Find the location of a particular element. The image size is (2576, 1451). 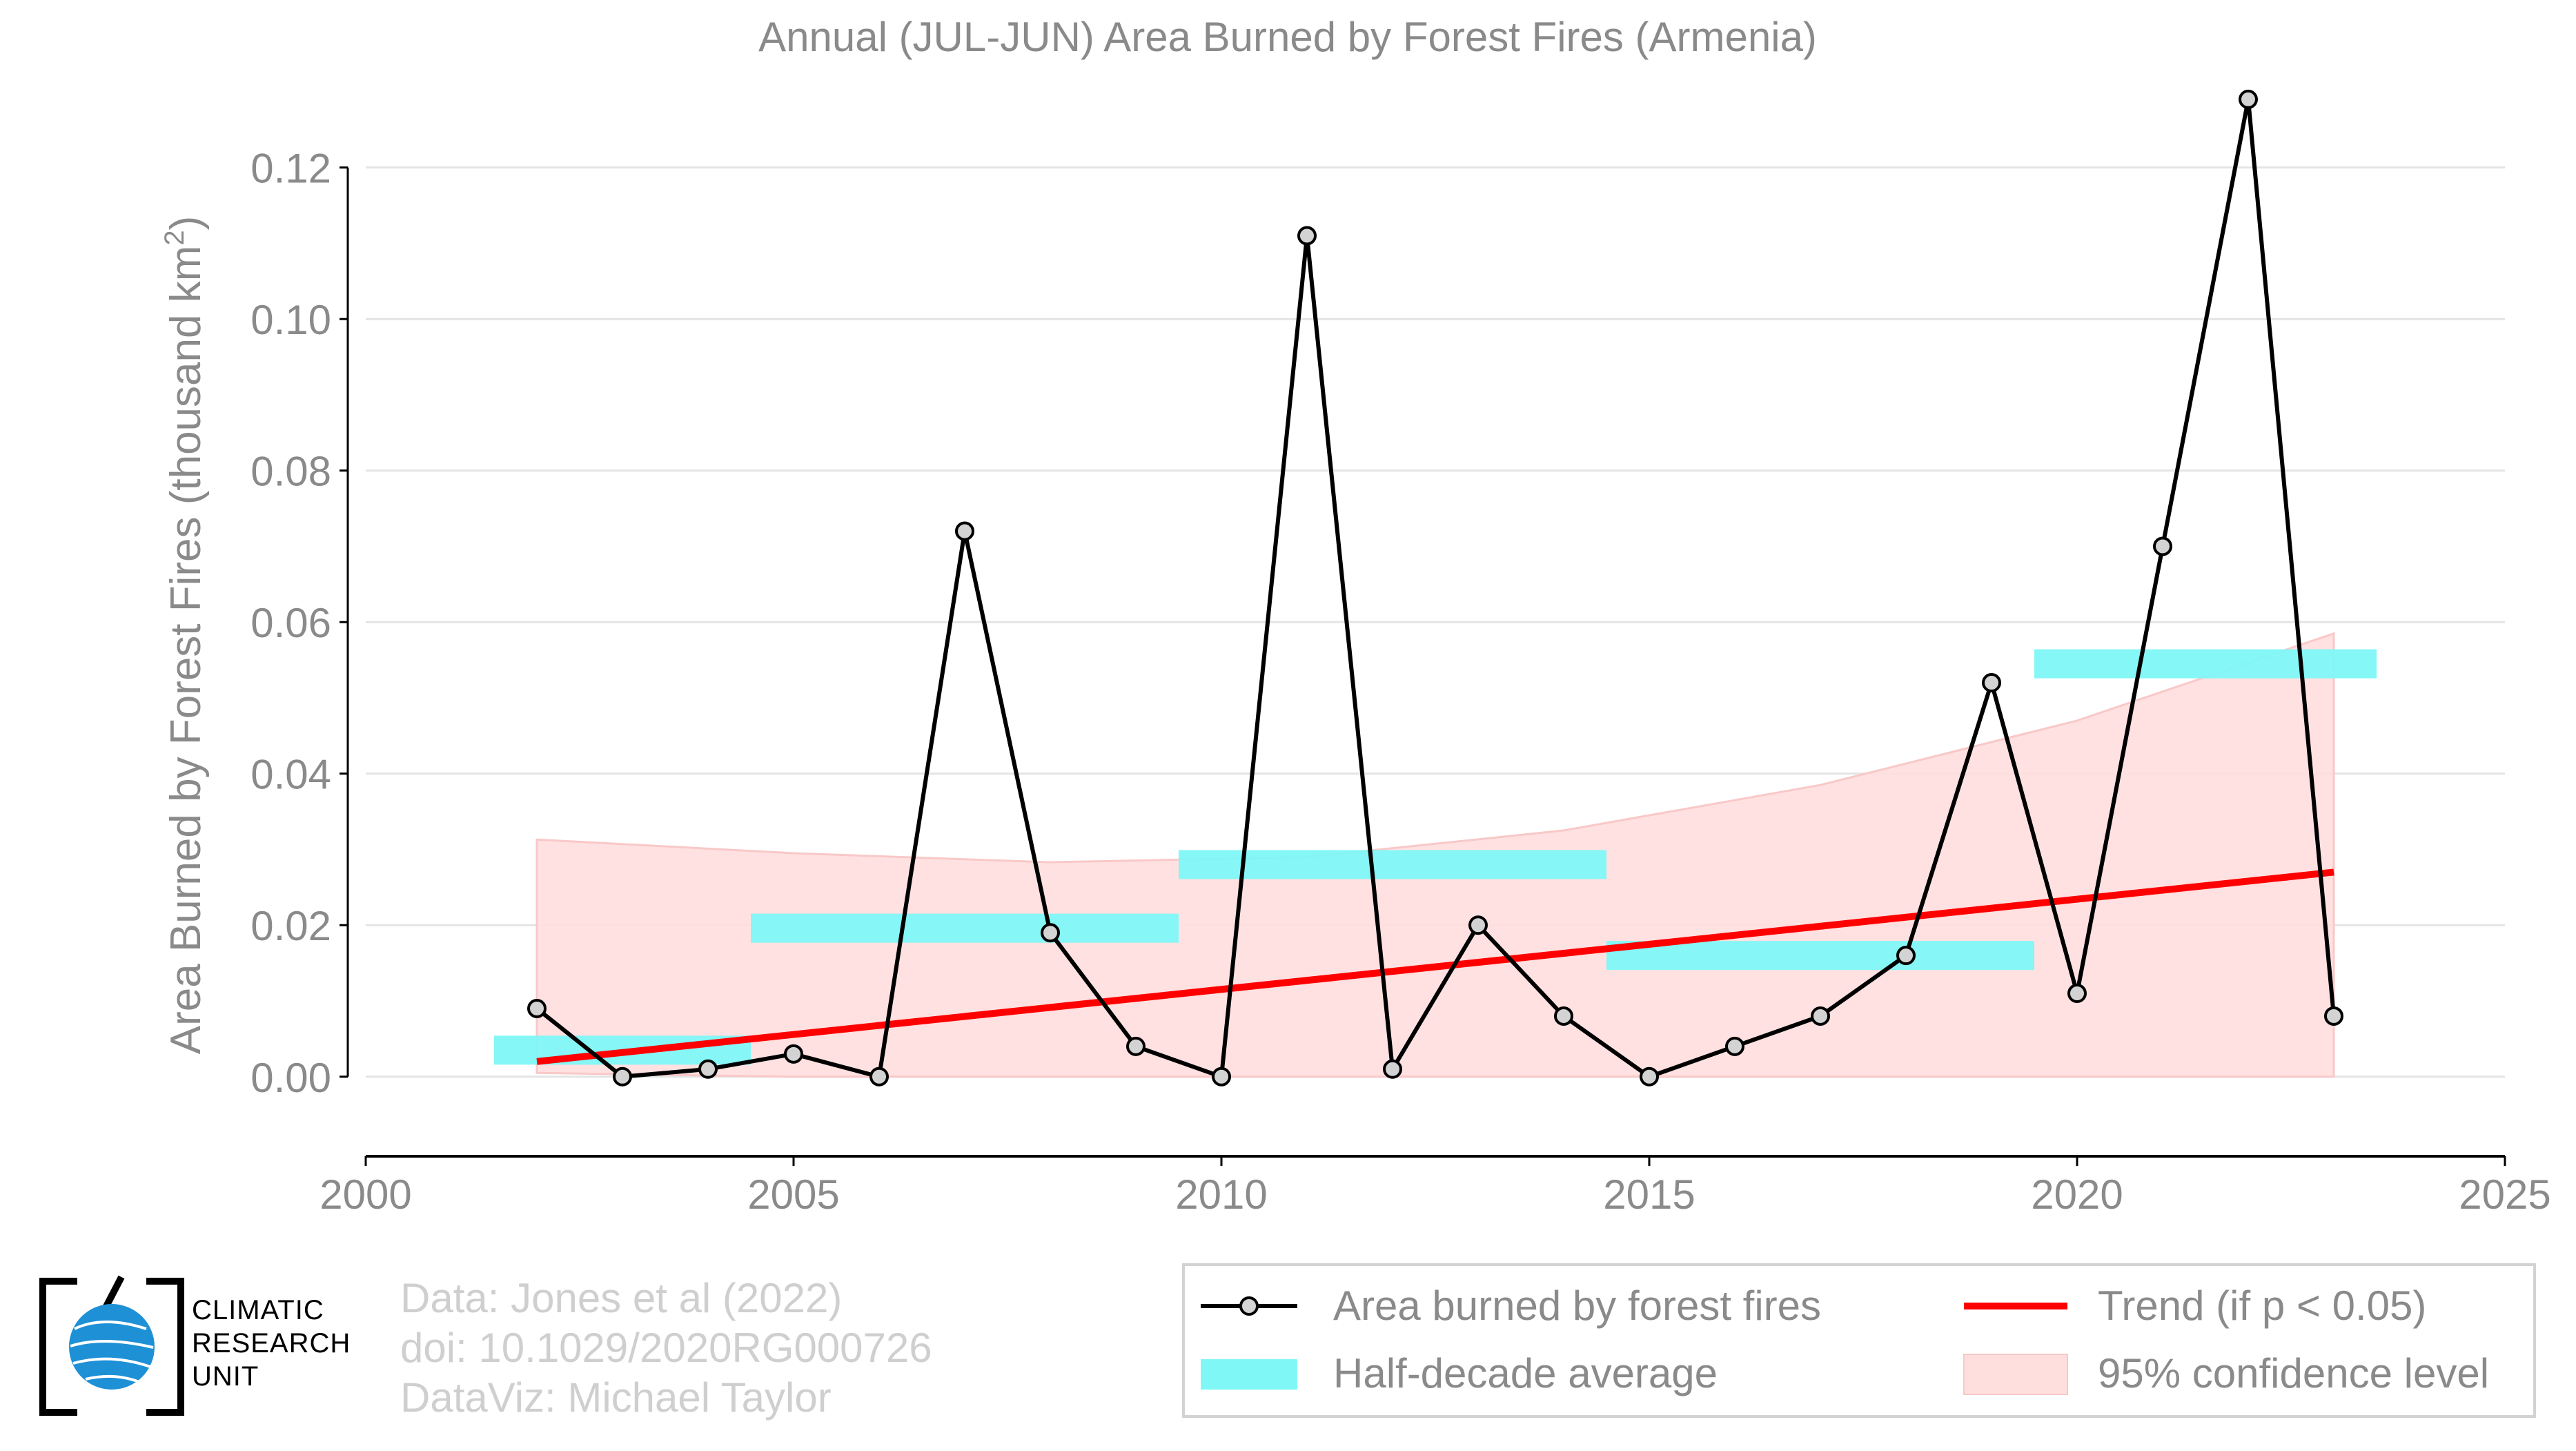

globe-icon is located at coordinates (112, 1347).